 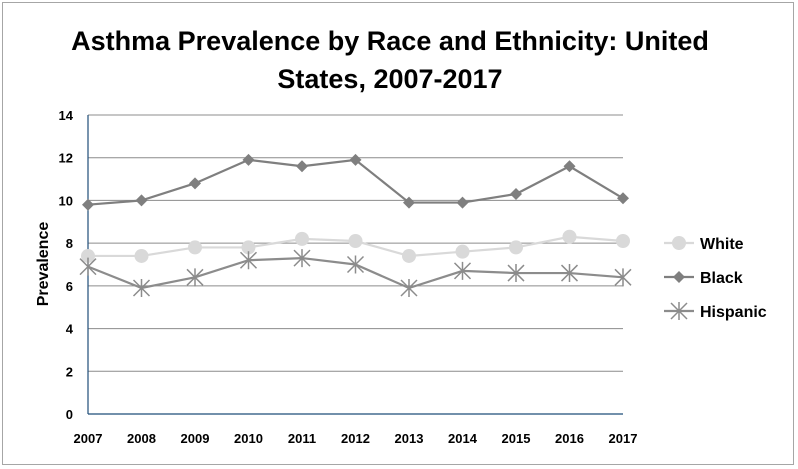 What do you see at coordinates (248, 438) in the screenshot?
I see `x-tick-label: 2010` at bounding box center [248, 438].